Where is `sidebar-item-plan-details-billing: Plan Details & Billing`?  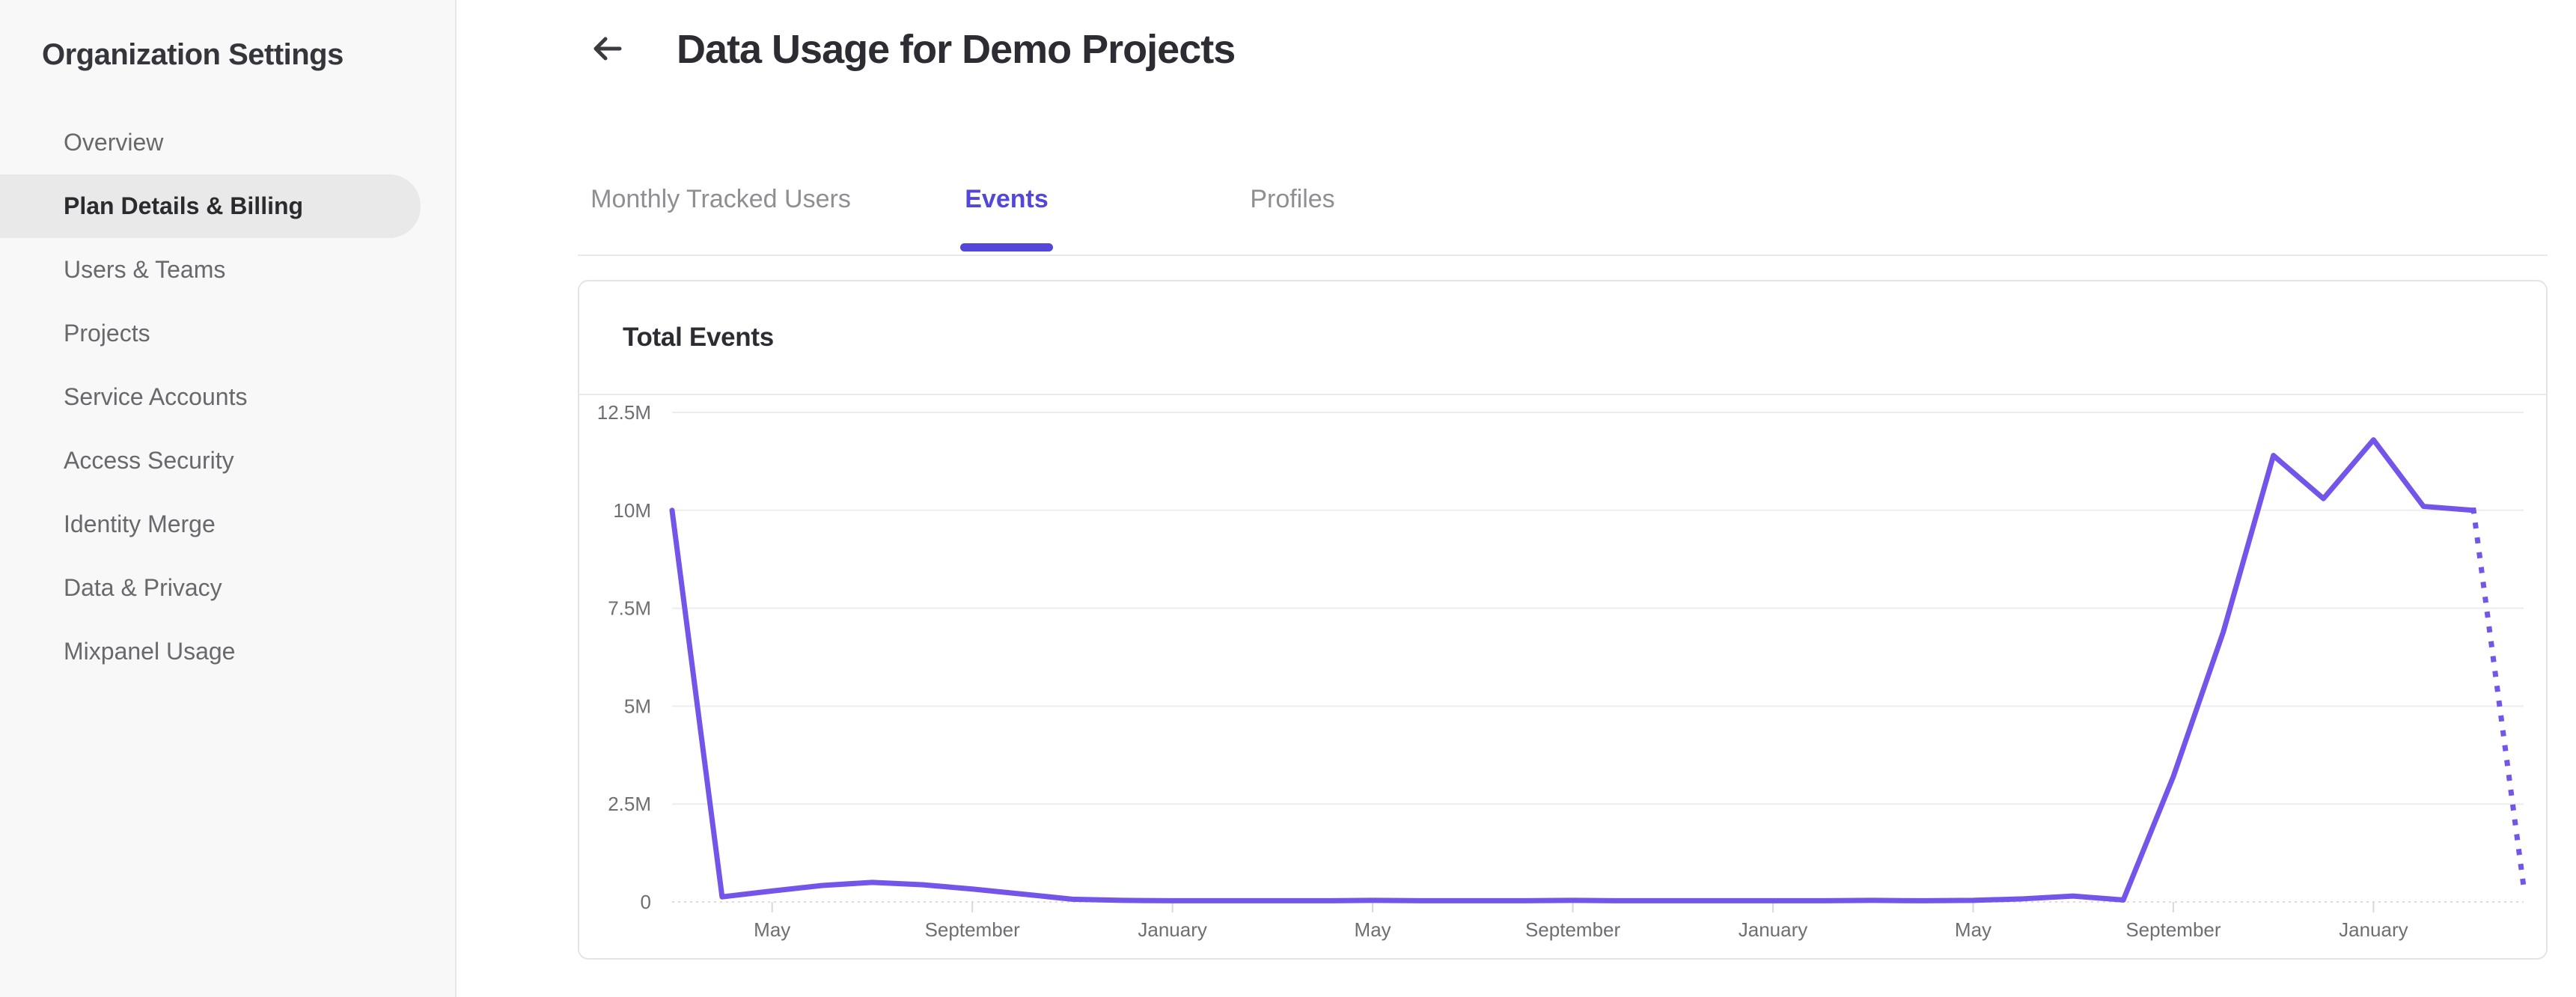
sidebar-item-plan-details-billing: Plan Details & Billing is located at coordinates (210, 206).